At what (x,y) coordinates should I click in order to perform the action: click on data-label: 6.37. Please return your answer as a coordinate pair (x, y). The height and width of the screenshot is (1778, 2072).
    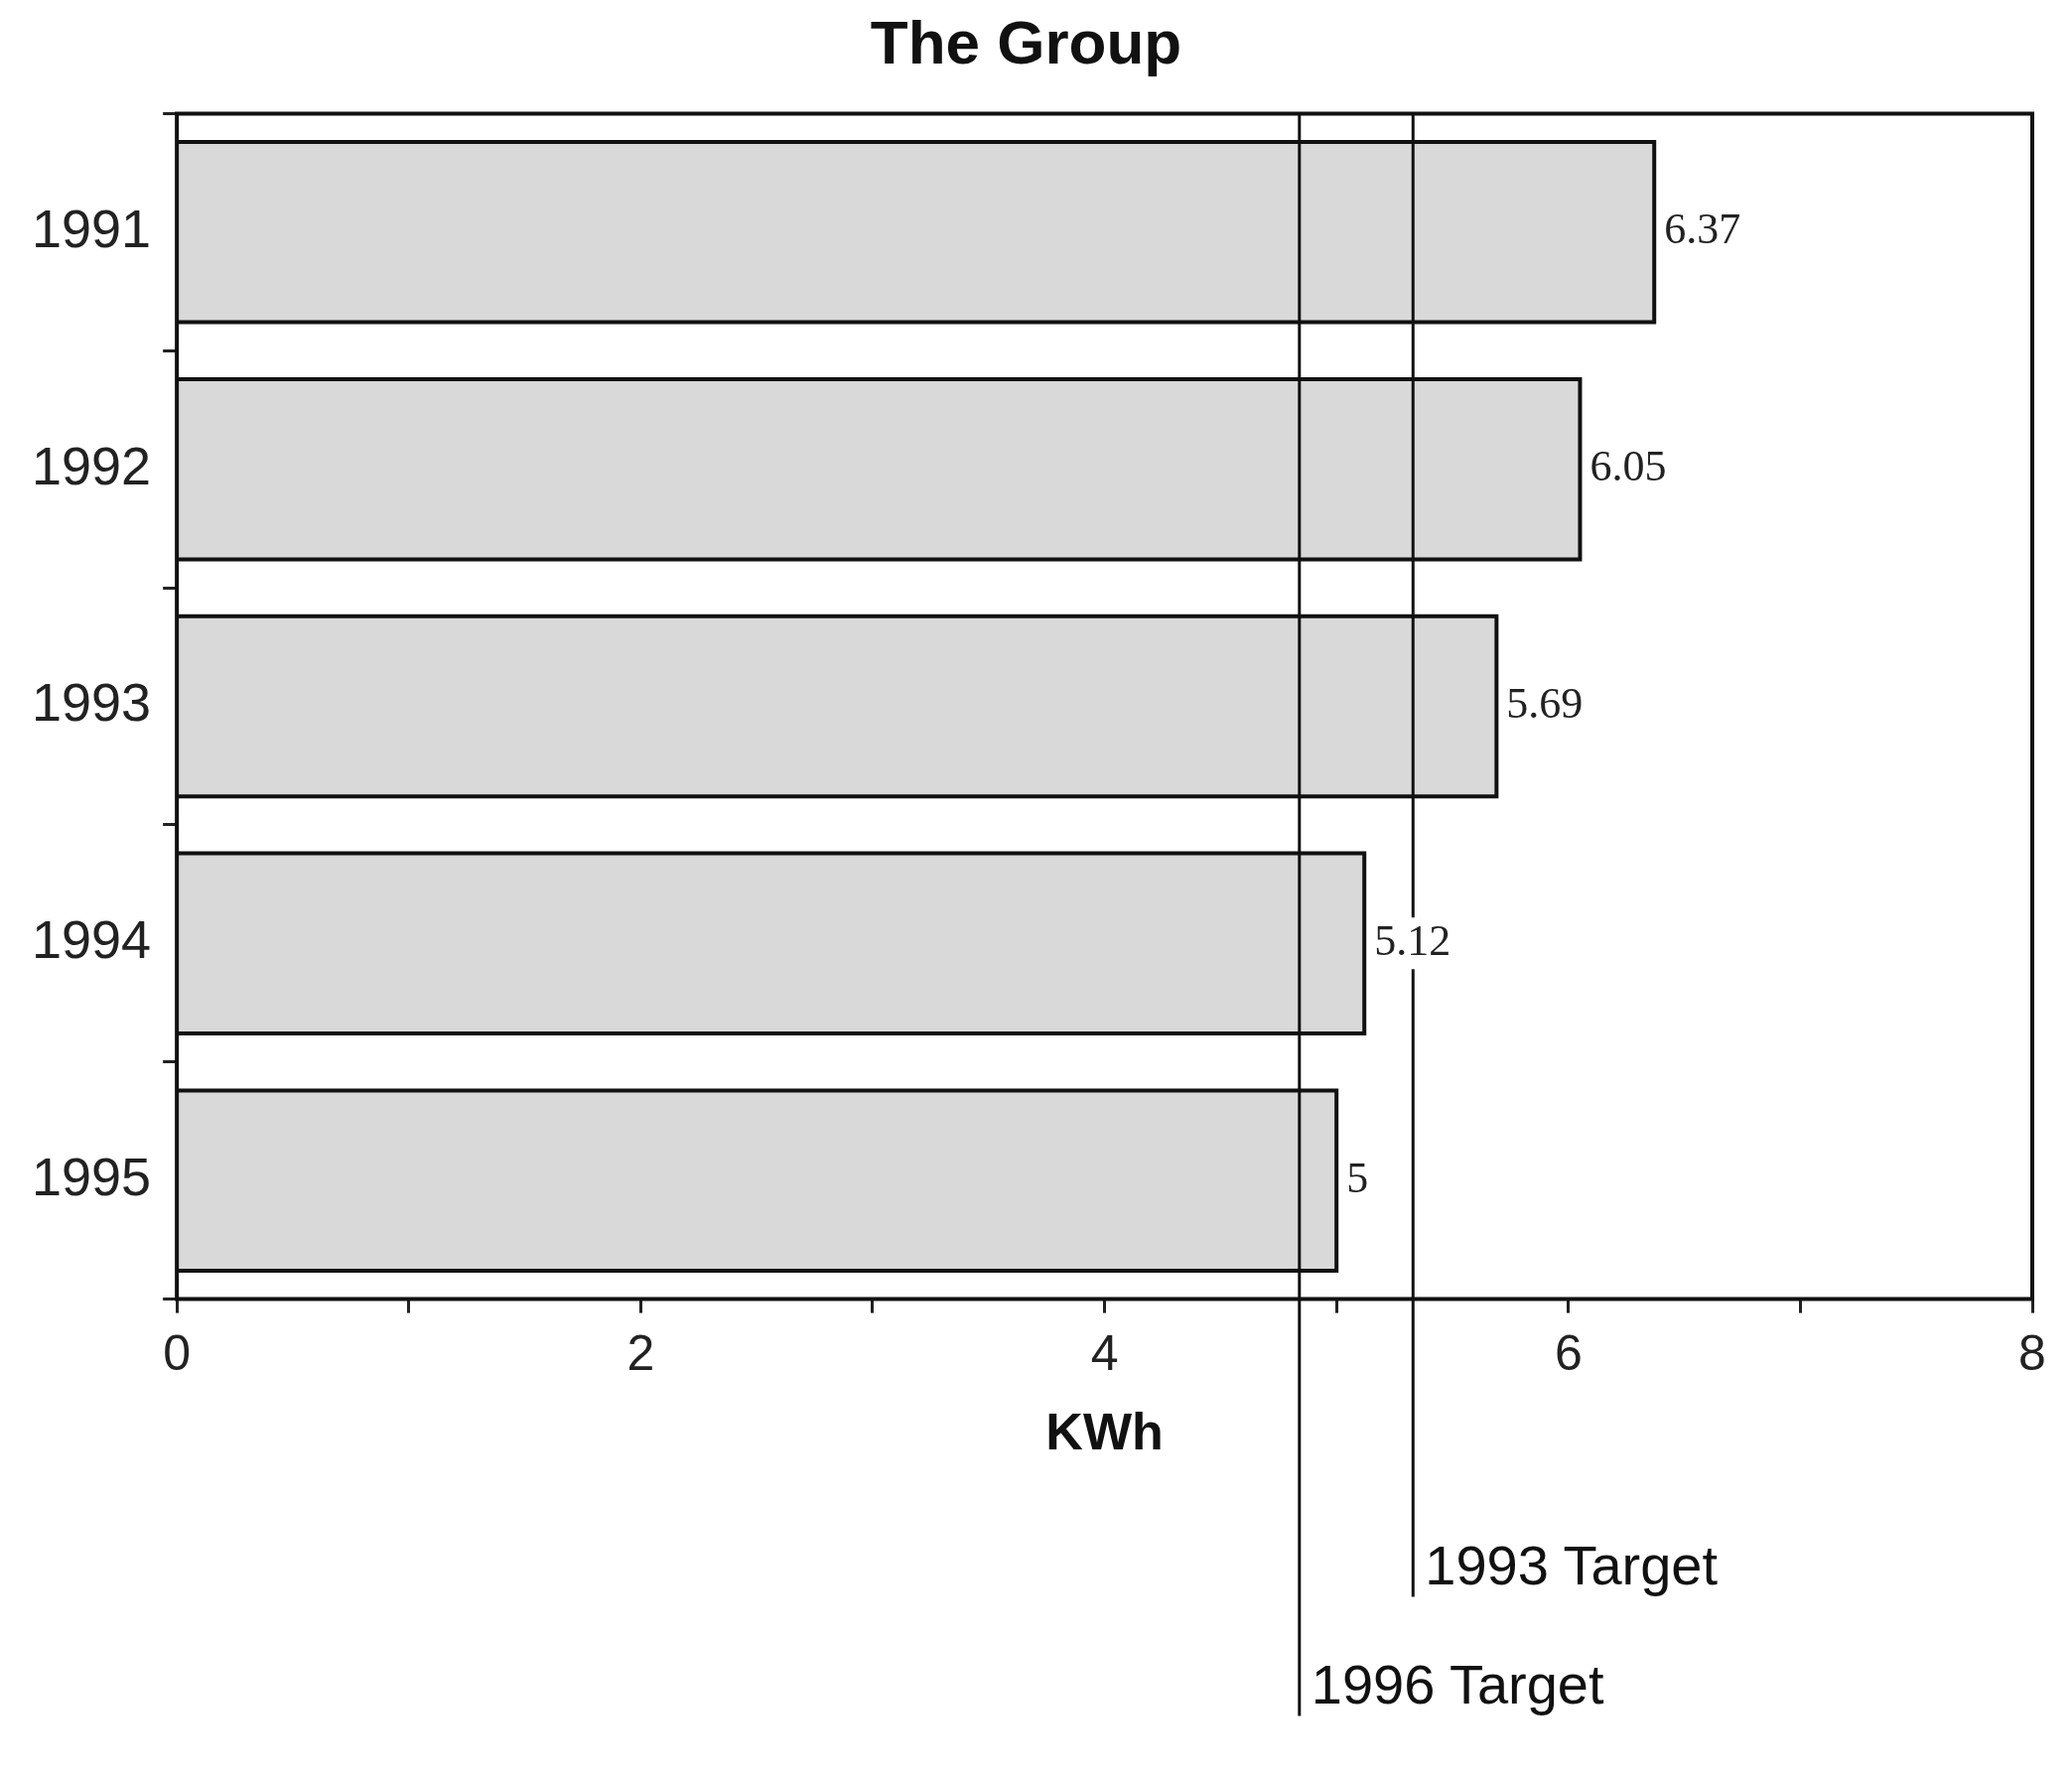
    Looking at the image, I should click on (1702, 229).